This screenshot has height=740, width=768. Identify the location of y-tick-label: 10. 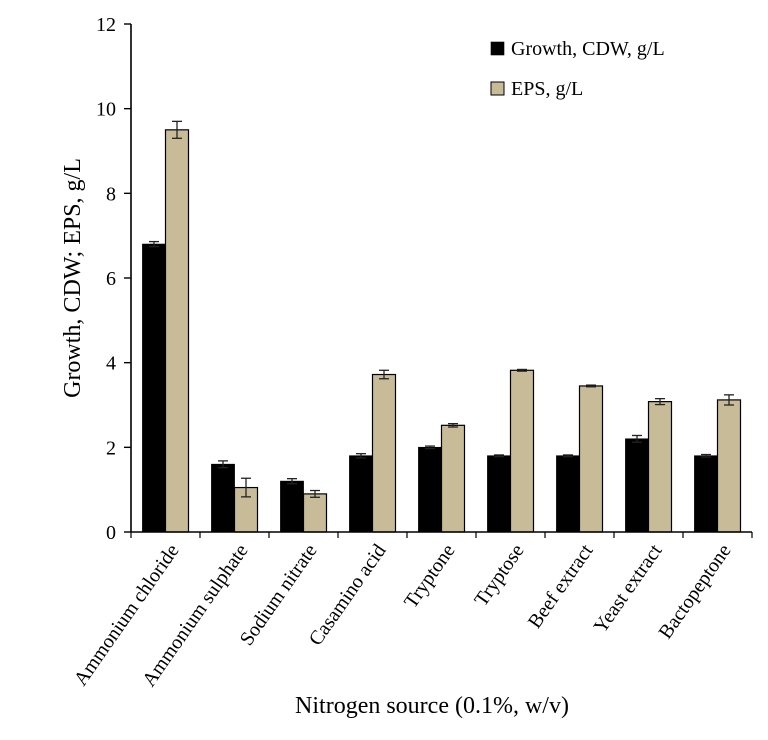
(106, 110).